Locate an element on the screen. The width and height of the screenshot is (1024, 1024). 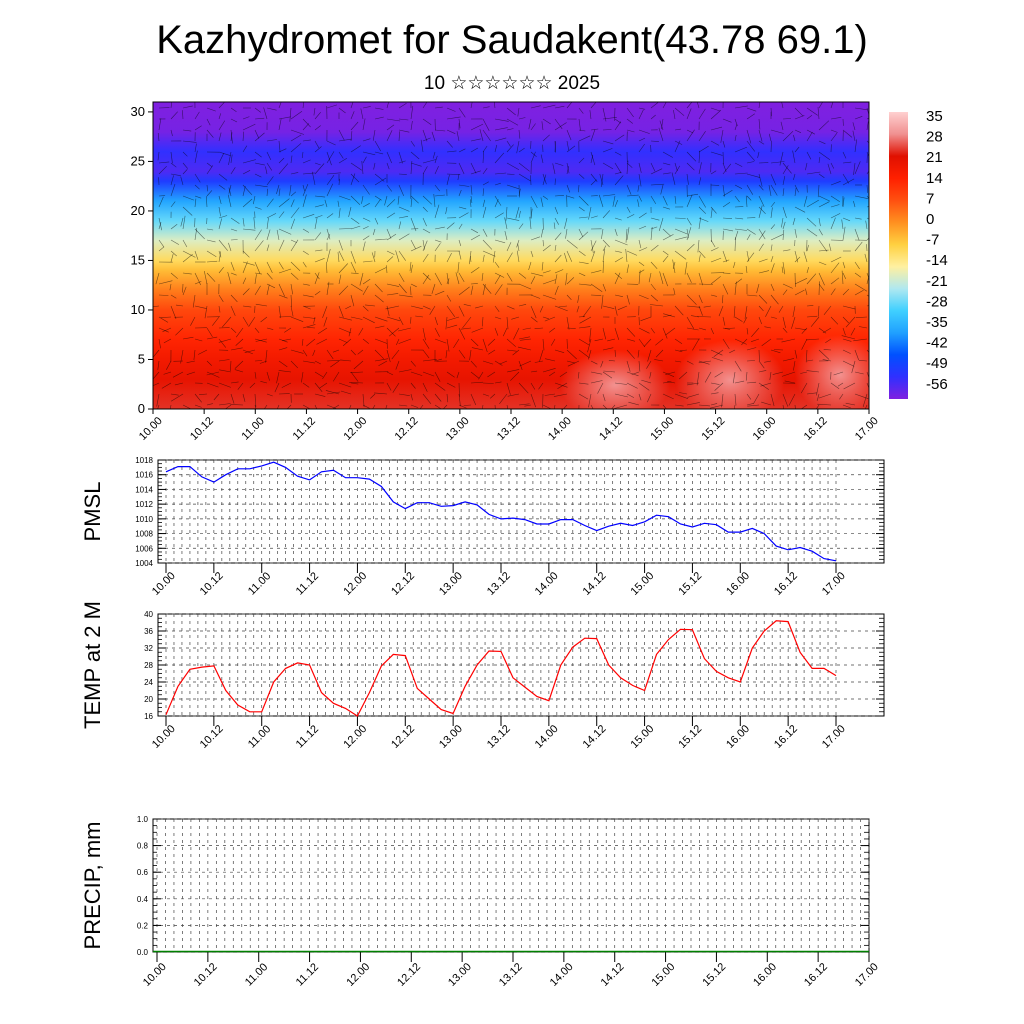
series-line is located at coordinates (501, 668).